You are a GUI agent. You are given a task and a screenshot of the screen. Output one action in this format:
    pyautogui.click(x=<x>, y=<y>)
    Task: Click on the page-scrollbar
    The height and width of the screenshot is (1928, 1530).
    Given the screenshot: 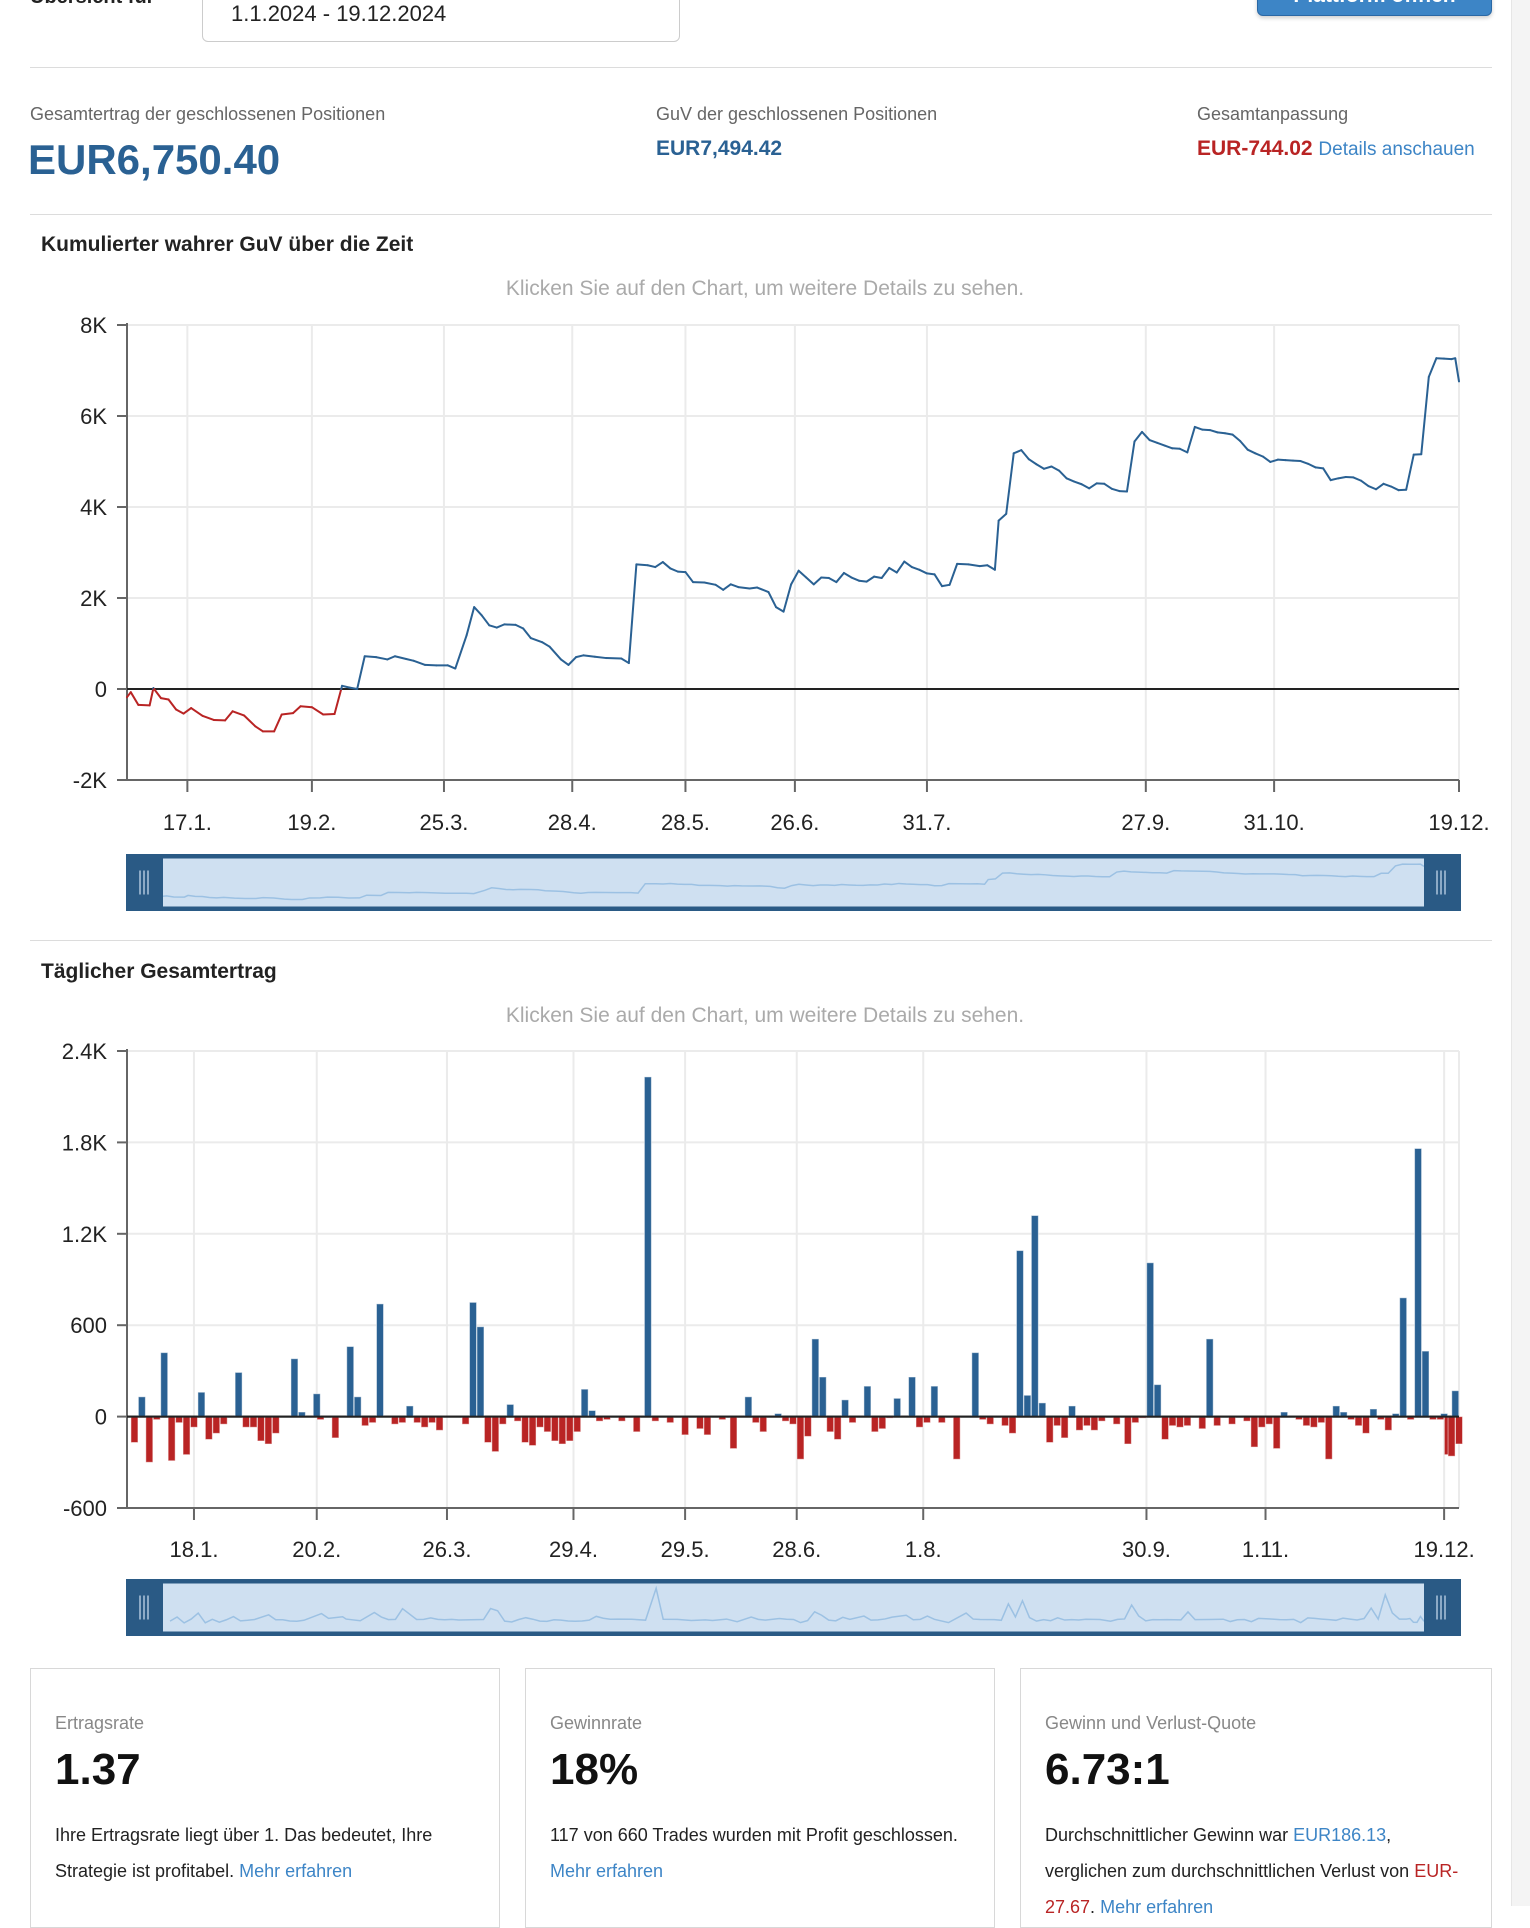 What is the action you would take?
    pyautogui.click(x=1520, y=953)
    